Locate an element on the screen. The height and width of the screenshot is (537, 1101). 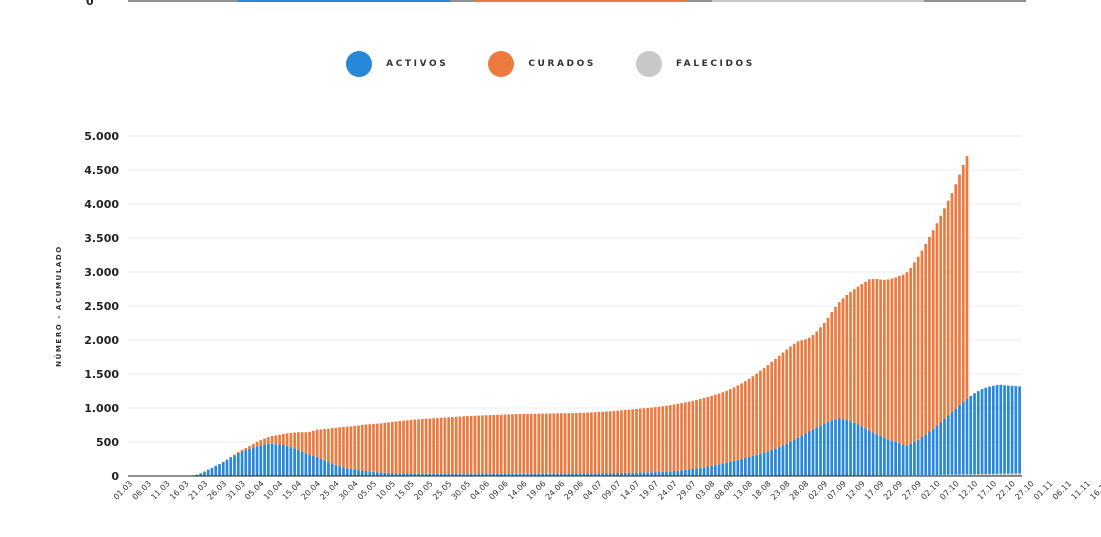
y-tick-label: 500 is located at coordinates (107, 442).